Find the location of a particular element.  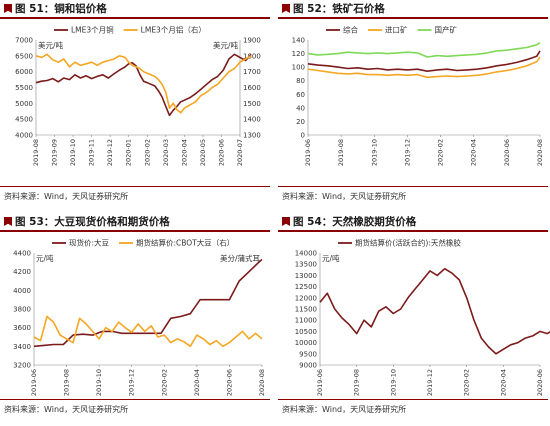

y-unit-left: 美元/吨 is located at coordinates (51, 45).